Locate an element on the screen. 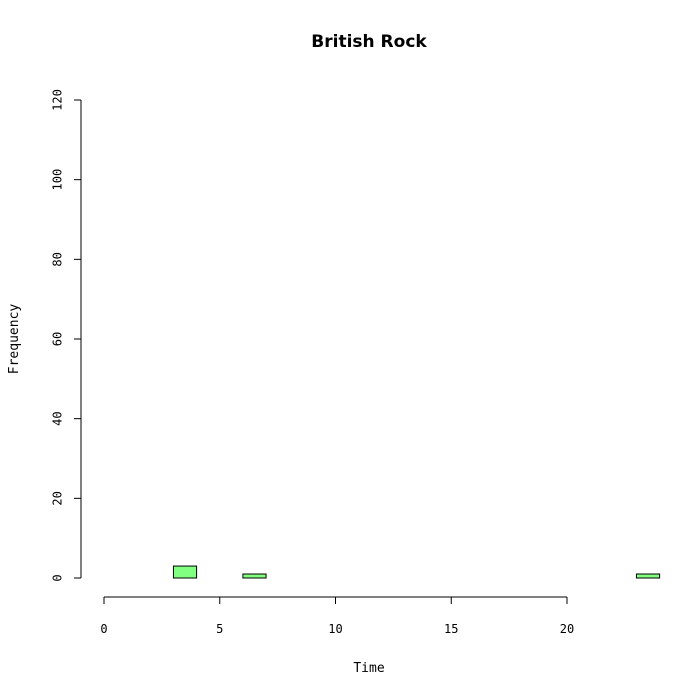 The width and height of the screenshot is (699, 699). x-tick-label: 20 is located at coordinates (567, 629).